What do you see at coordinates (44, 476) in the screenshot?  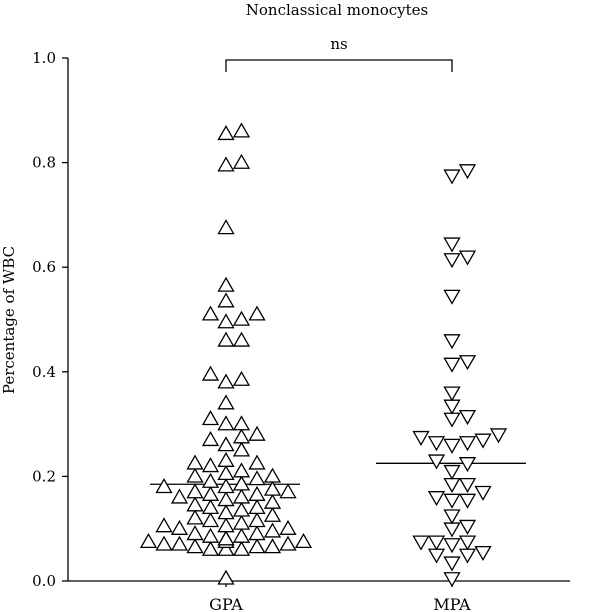 I see `y-tick-label: 0.2` at bounding box center [44, 476].